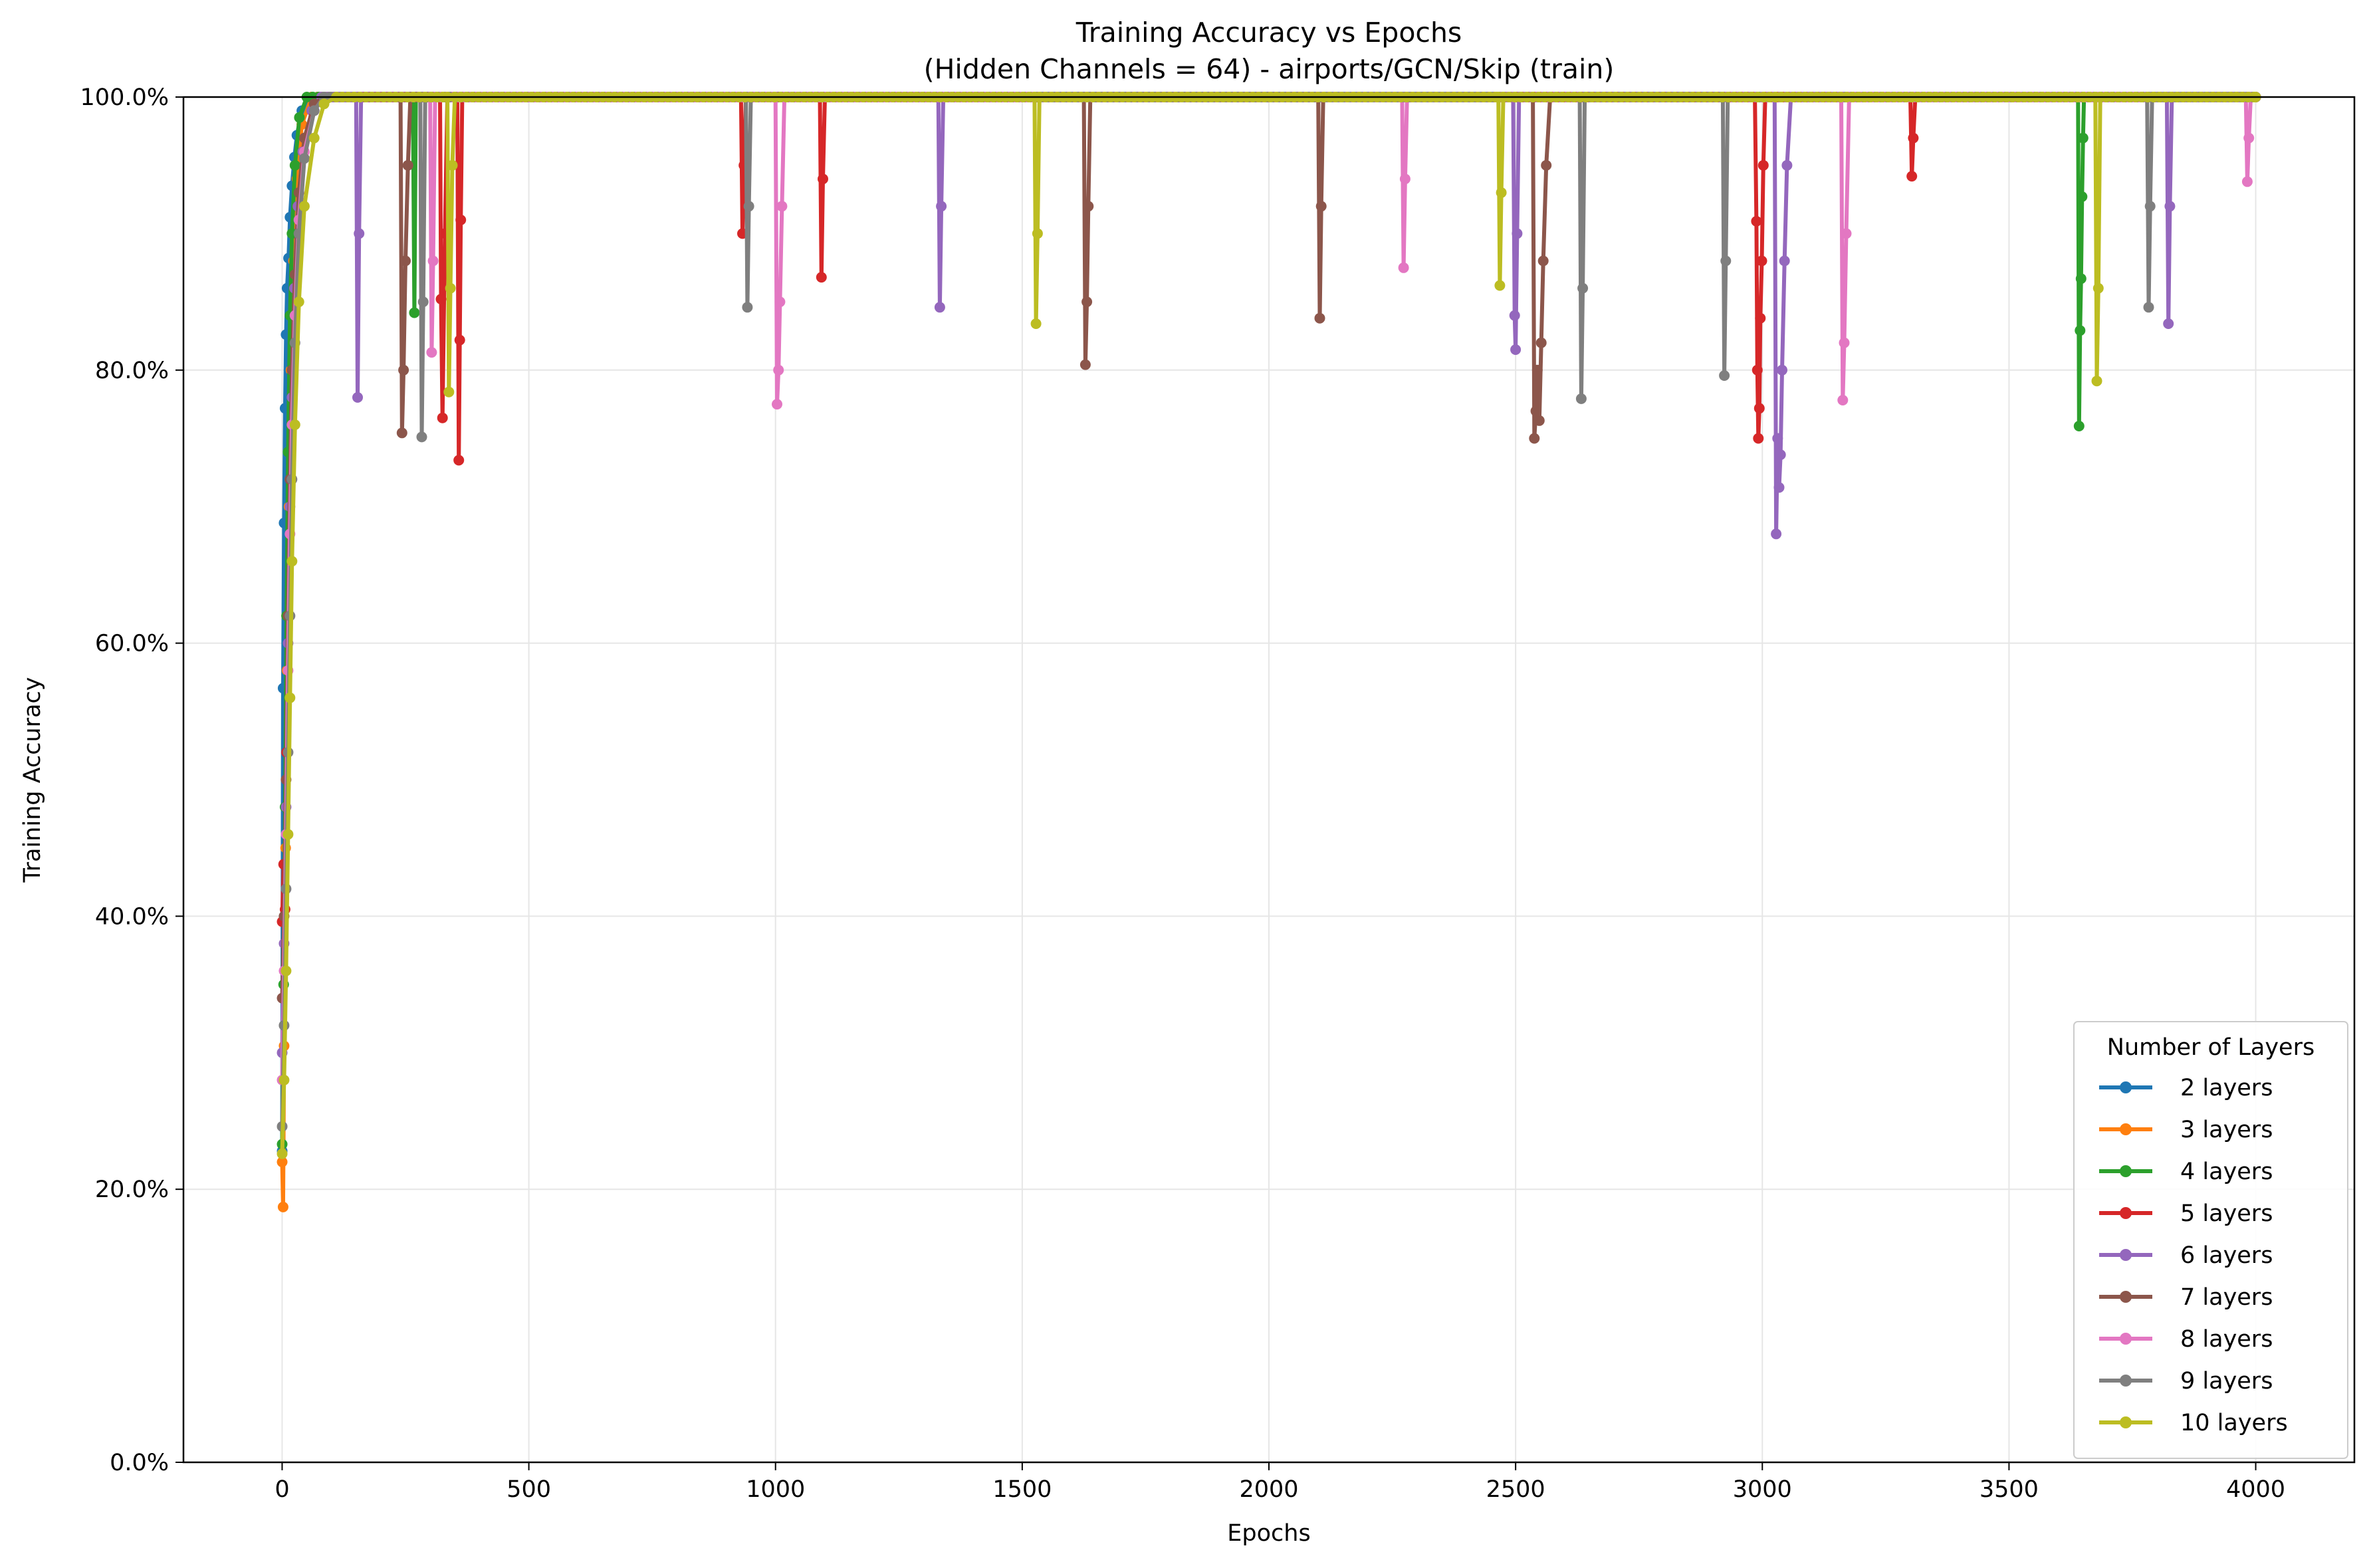  What do you see at coordinates (529, 1490) in the screenshot?
I see `x-tick-label: 500` at bounding box center [529, 1490].